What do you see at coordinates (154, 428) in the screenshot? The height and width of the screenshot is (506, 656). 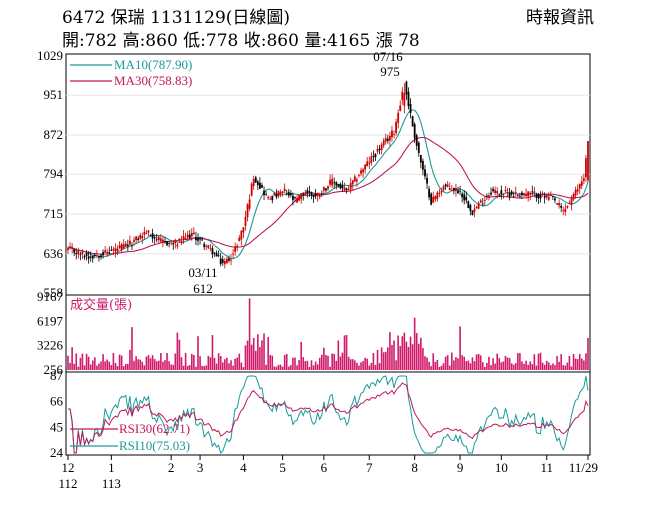 I see `legend-rsi30: RSI30(62.71)` at bounding box center [154, 428].